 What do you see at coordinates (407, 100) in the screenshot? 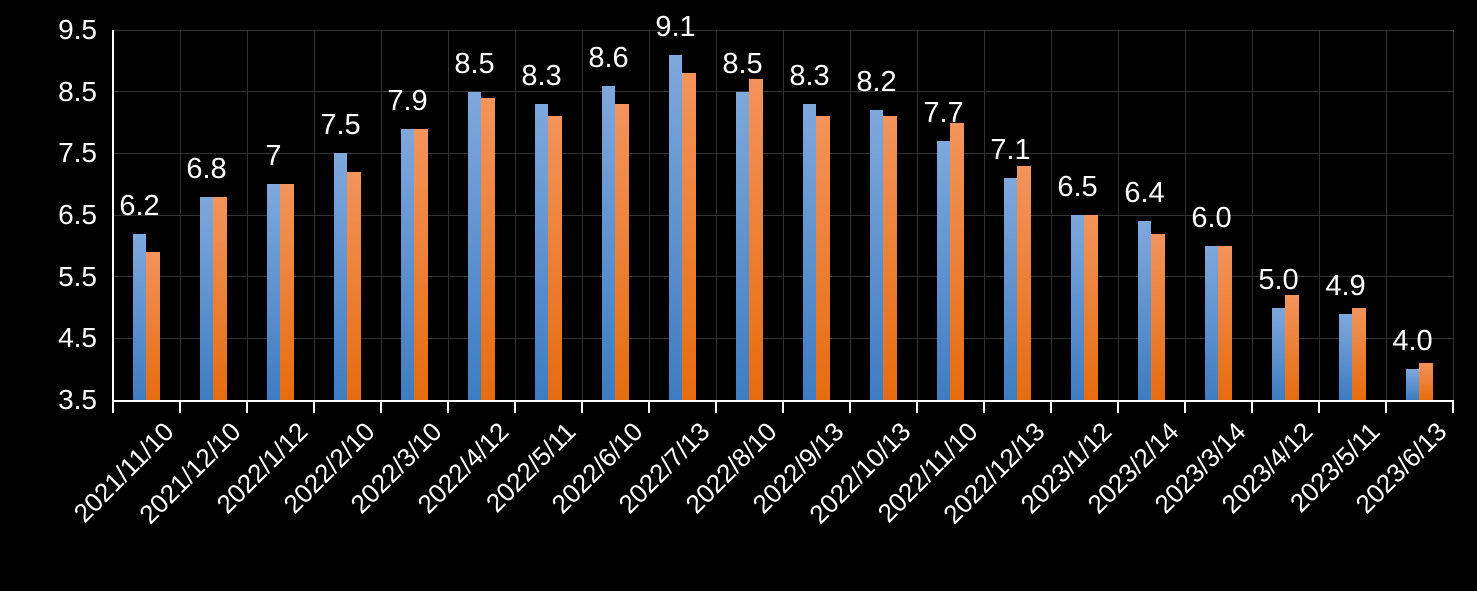
I see `bar-data-label: 7.9` at bounding box center [407, 100].